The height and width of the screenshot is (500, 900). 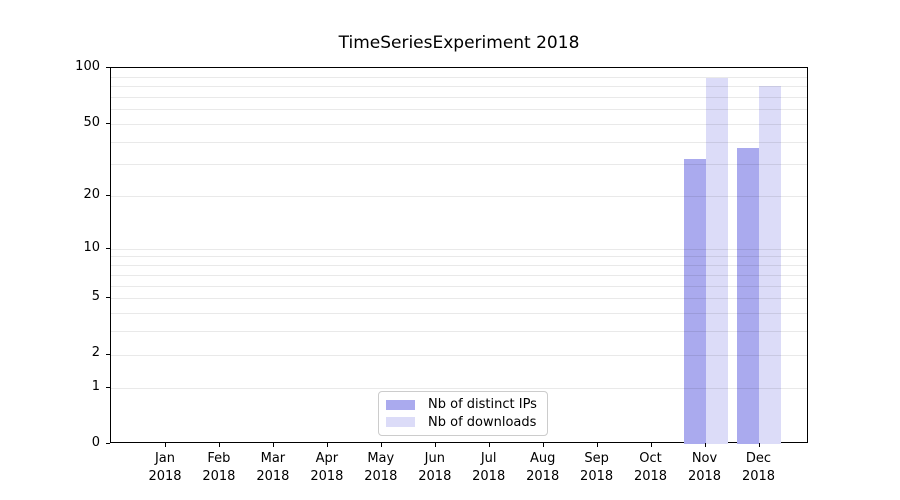 I want to click on y-tick-label: 20, so click(x=91, y=194).